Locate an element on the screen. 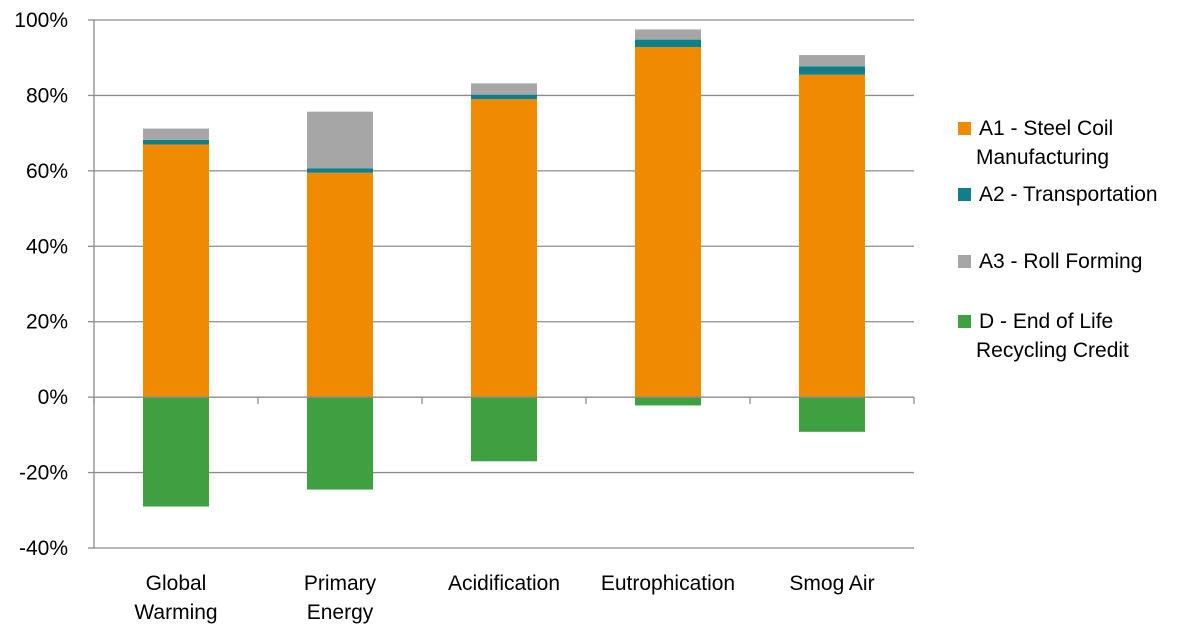 The width and height of the screenshot is (1194, 628). y-tick-label: 100% is located at coordinates (41, 20).